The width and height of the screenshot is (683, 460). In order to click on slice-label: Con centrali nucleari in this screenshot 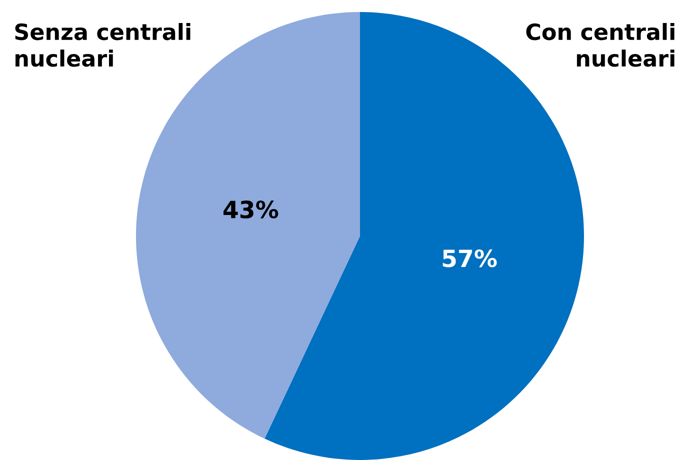, I will do `click(600, 45)`.